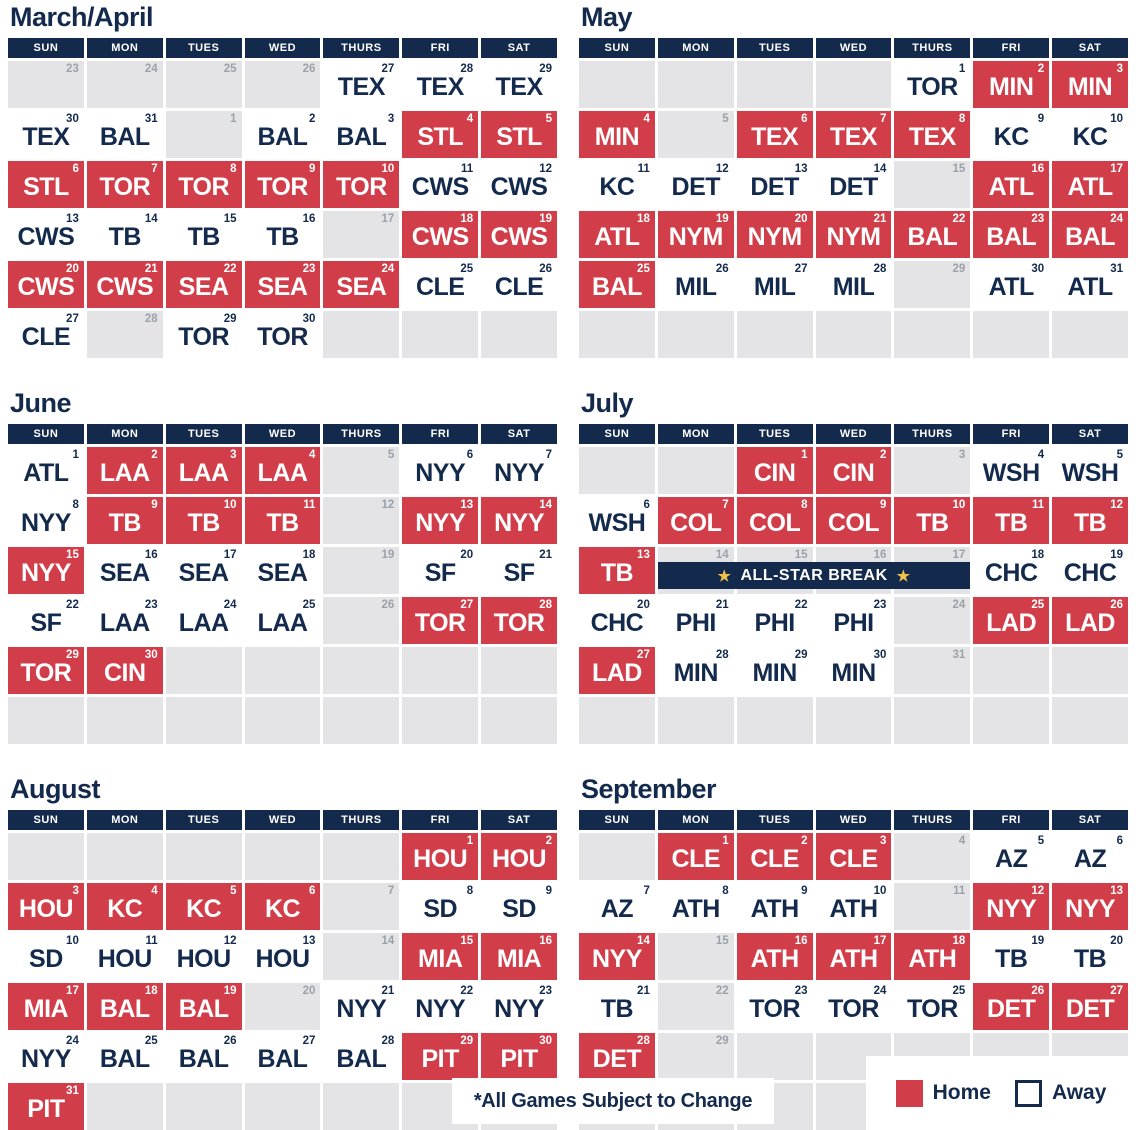 The height and width of the screenshot is (1130, 1136). Describe the element at coordinates (519, 956) in the screenshot. I see `game-cell: 16 MIA` at that location.